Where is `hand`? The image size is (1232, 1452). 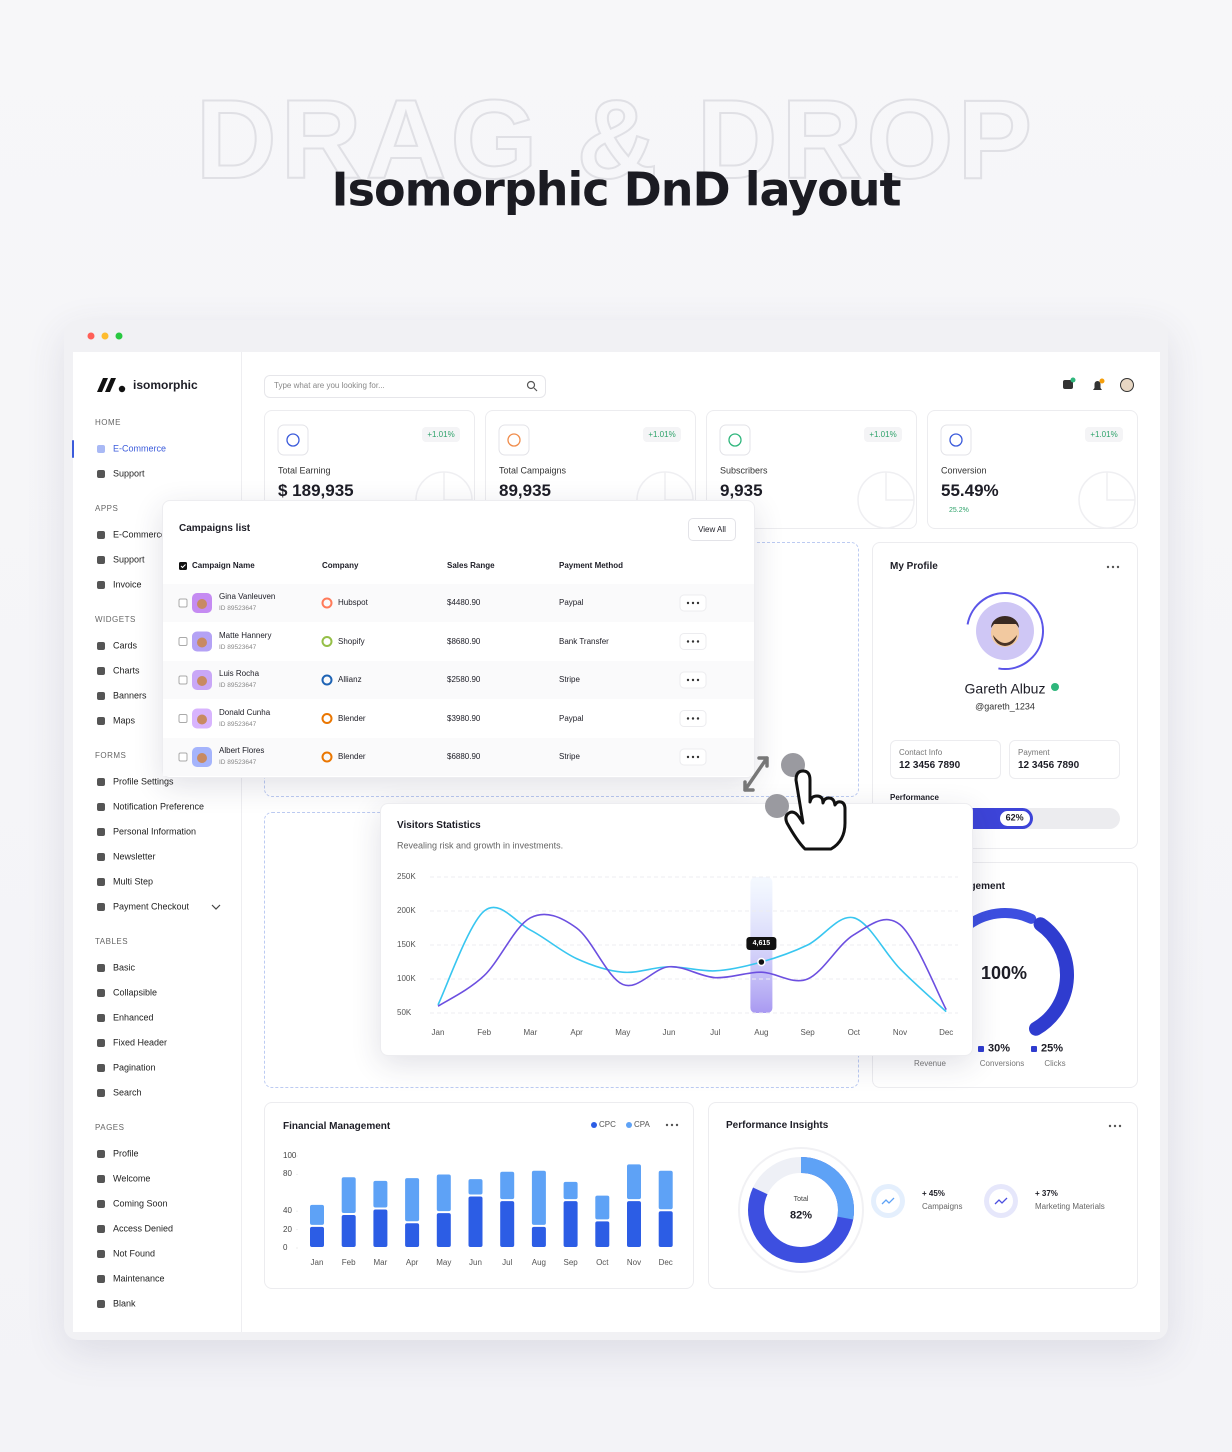 hand is located at coordinates (815, 810).